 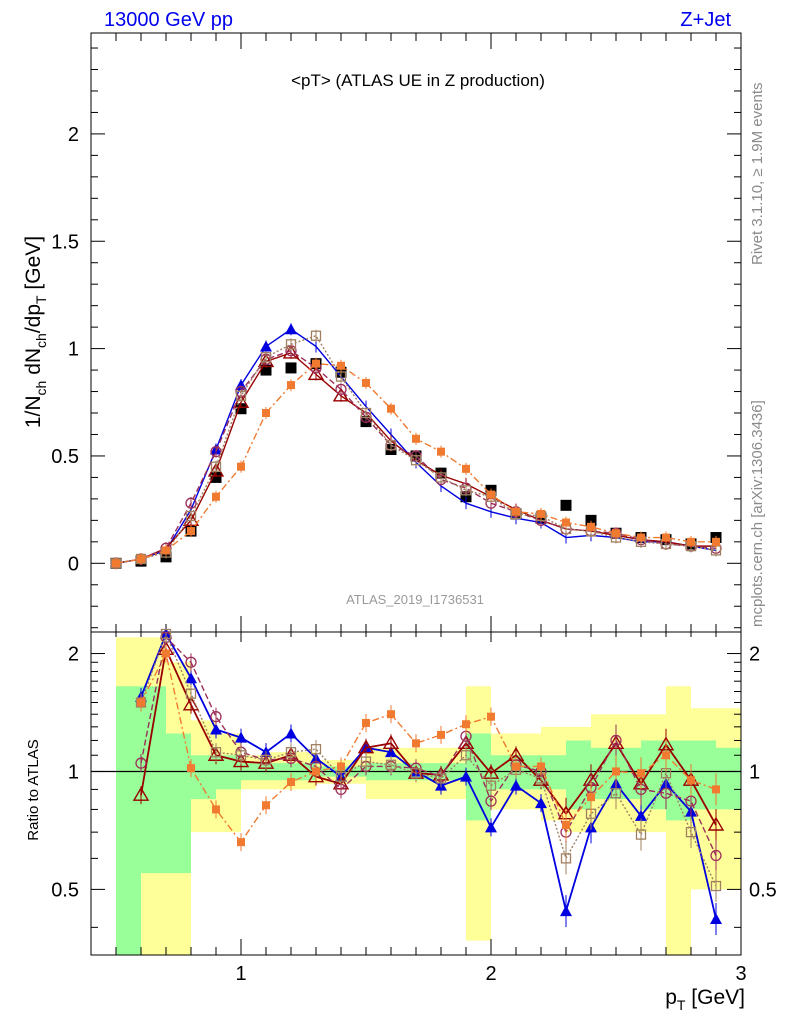 What do you see at coordinates (757, 174) in the screenshot?
I see `rivet-version-label: Rivet 3.1.10, ≥ 1.9M events` at bounding box center [757, 174].